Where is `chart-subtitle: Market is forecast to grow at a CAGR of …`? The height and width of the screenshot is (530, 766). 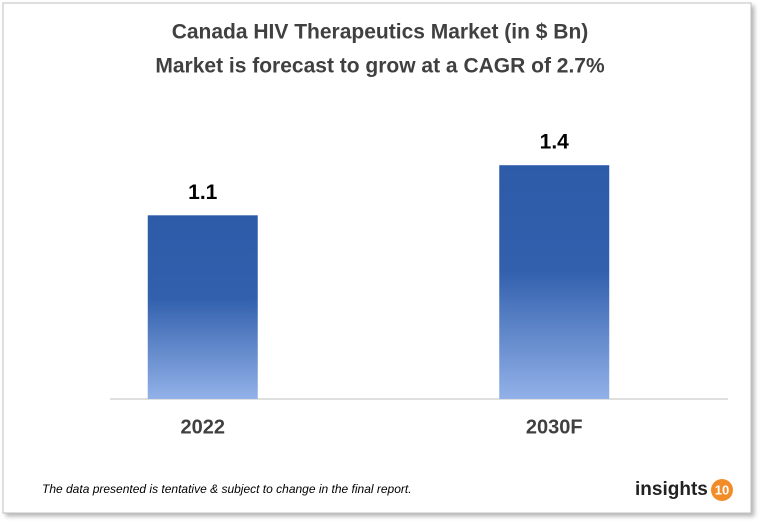
chart-subtitle: Market is forecast to grow at a CAGR of … is located at coordinates (380, 66).